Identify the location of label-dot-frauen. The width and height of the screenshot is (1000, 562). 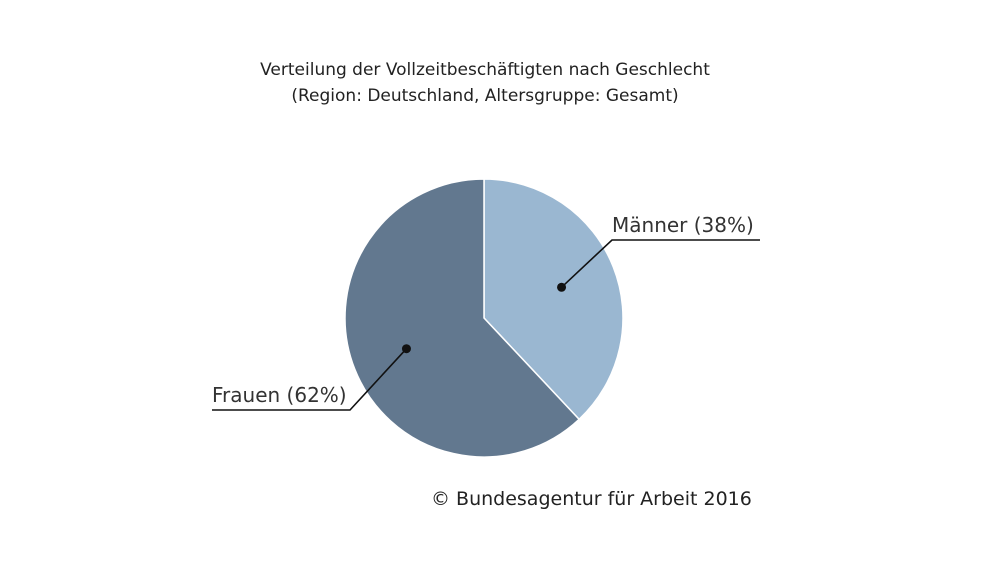
(406, 349).